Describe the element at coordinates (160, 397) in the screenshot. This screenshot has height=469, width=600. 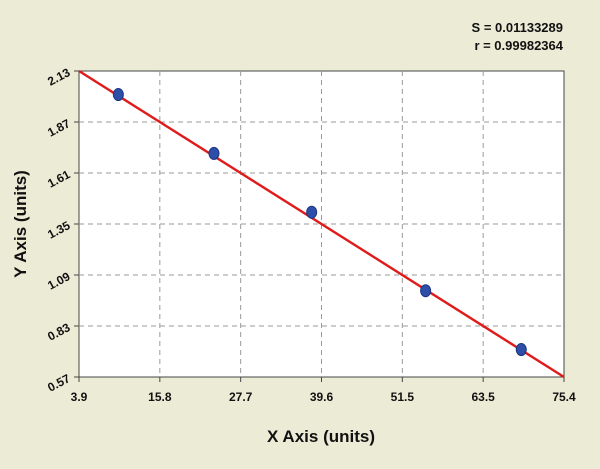
I see `x-tick-label: 15.8` at that location.